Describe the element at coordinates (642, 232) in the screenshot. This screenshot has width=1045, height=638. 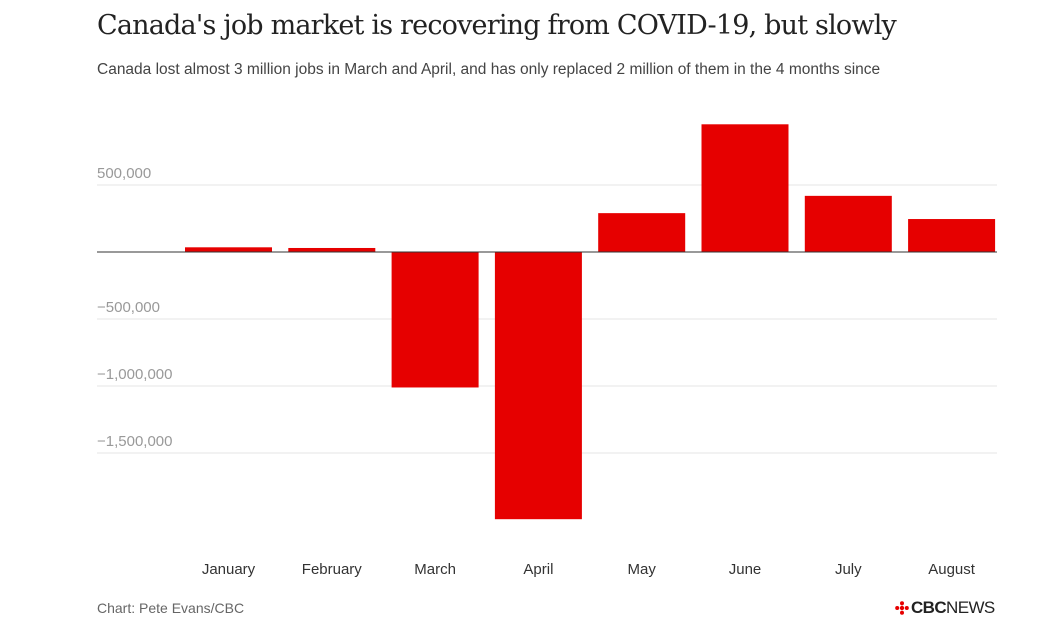
I see `bar-may` at that location.